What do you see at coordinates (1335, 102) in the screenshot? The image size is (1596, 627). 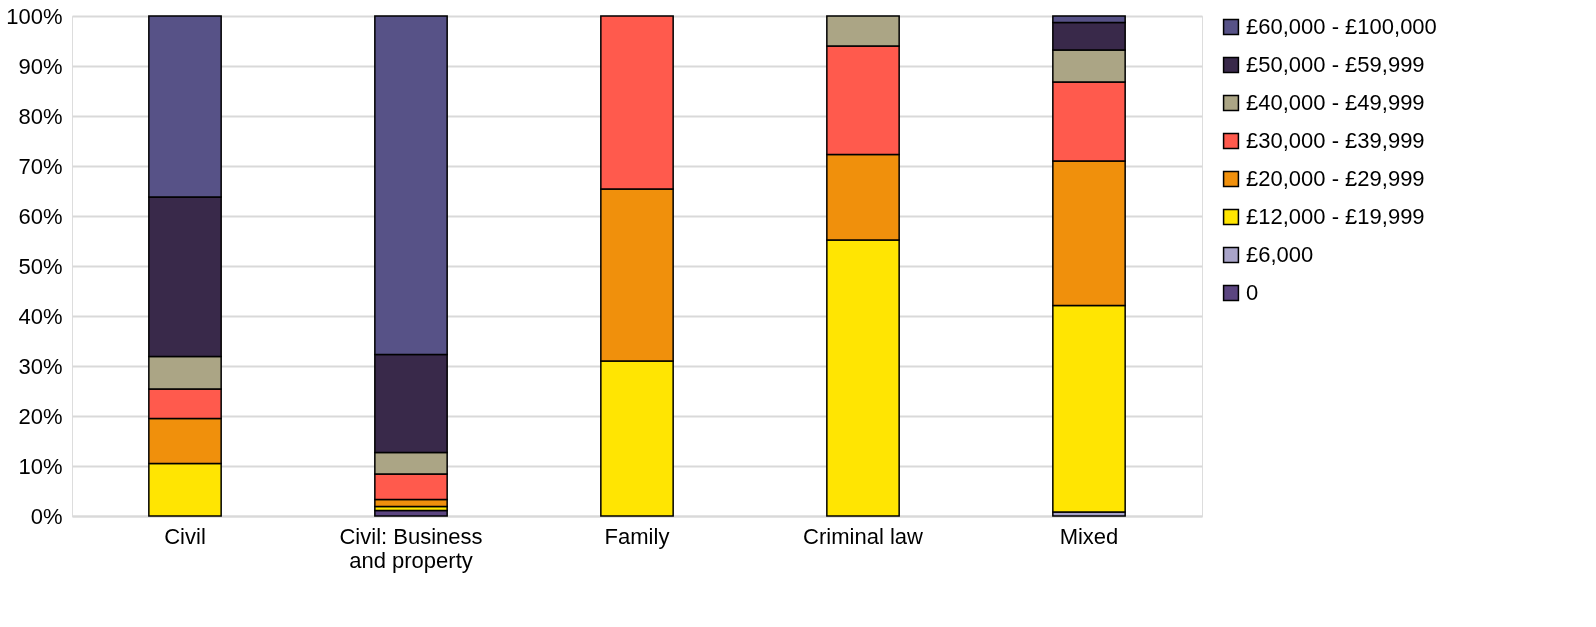 I see `legend-label: £40,000 - £49,999` at bounding box center [1335, 102].